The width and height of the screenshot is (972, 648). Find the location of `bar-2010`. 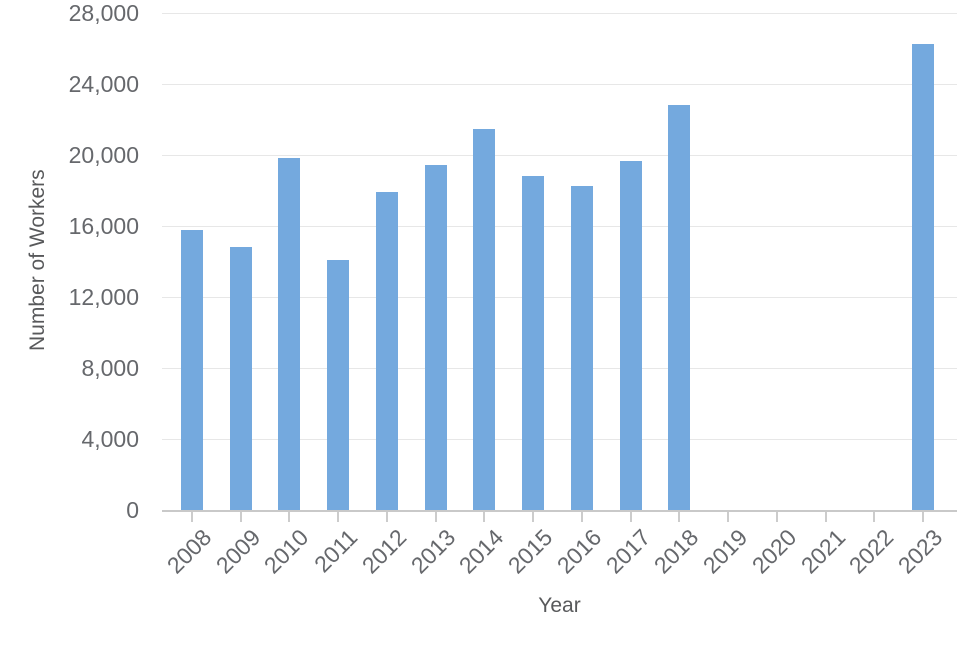

bar-2010 is located at coordinates (289, 333).